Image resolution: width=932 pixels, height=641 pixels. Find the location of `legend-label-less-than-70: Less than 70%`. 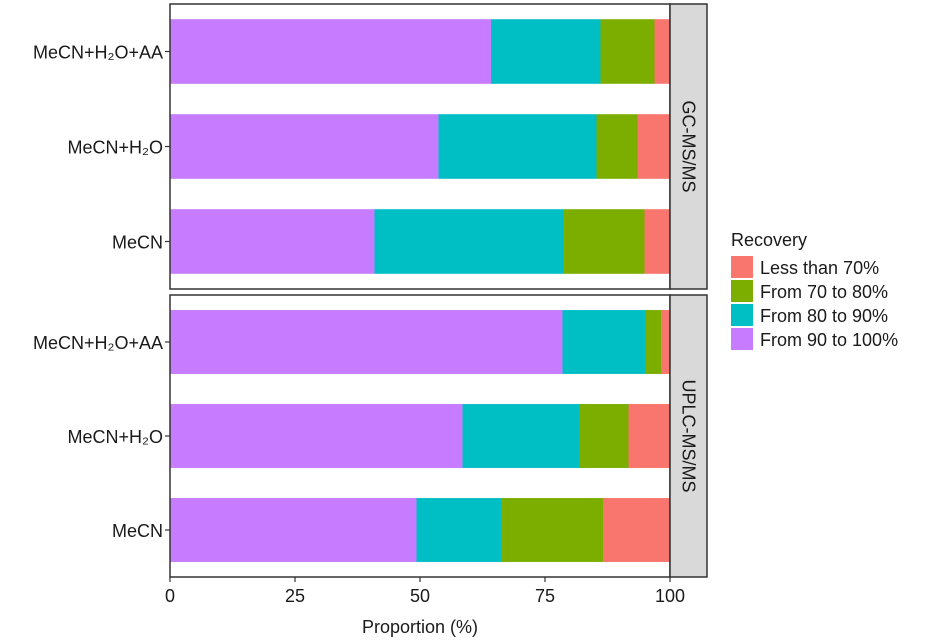

legend-label-less-than-70: Less than 70% is located at coordinates (819, 268).